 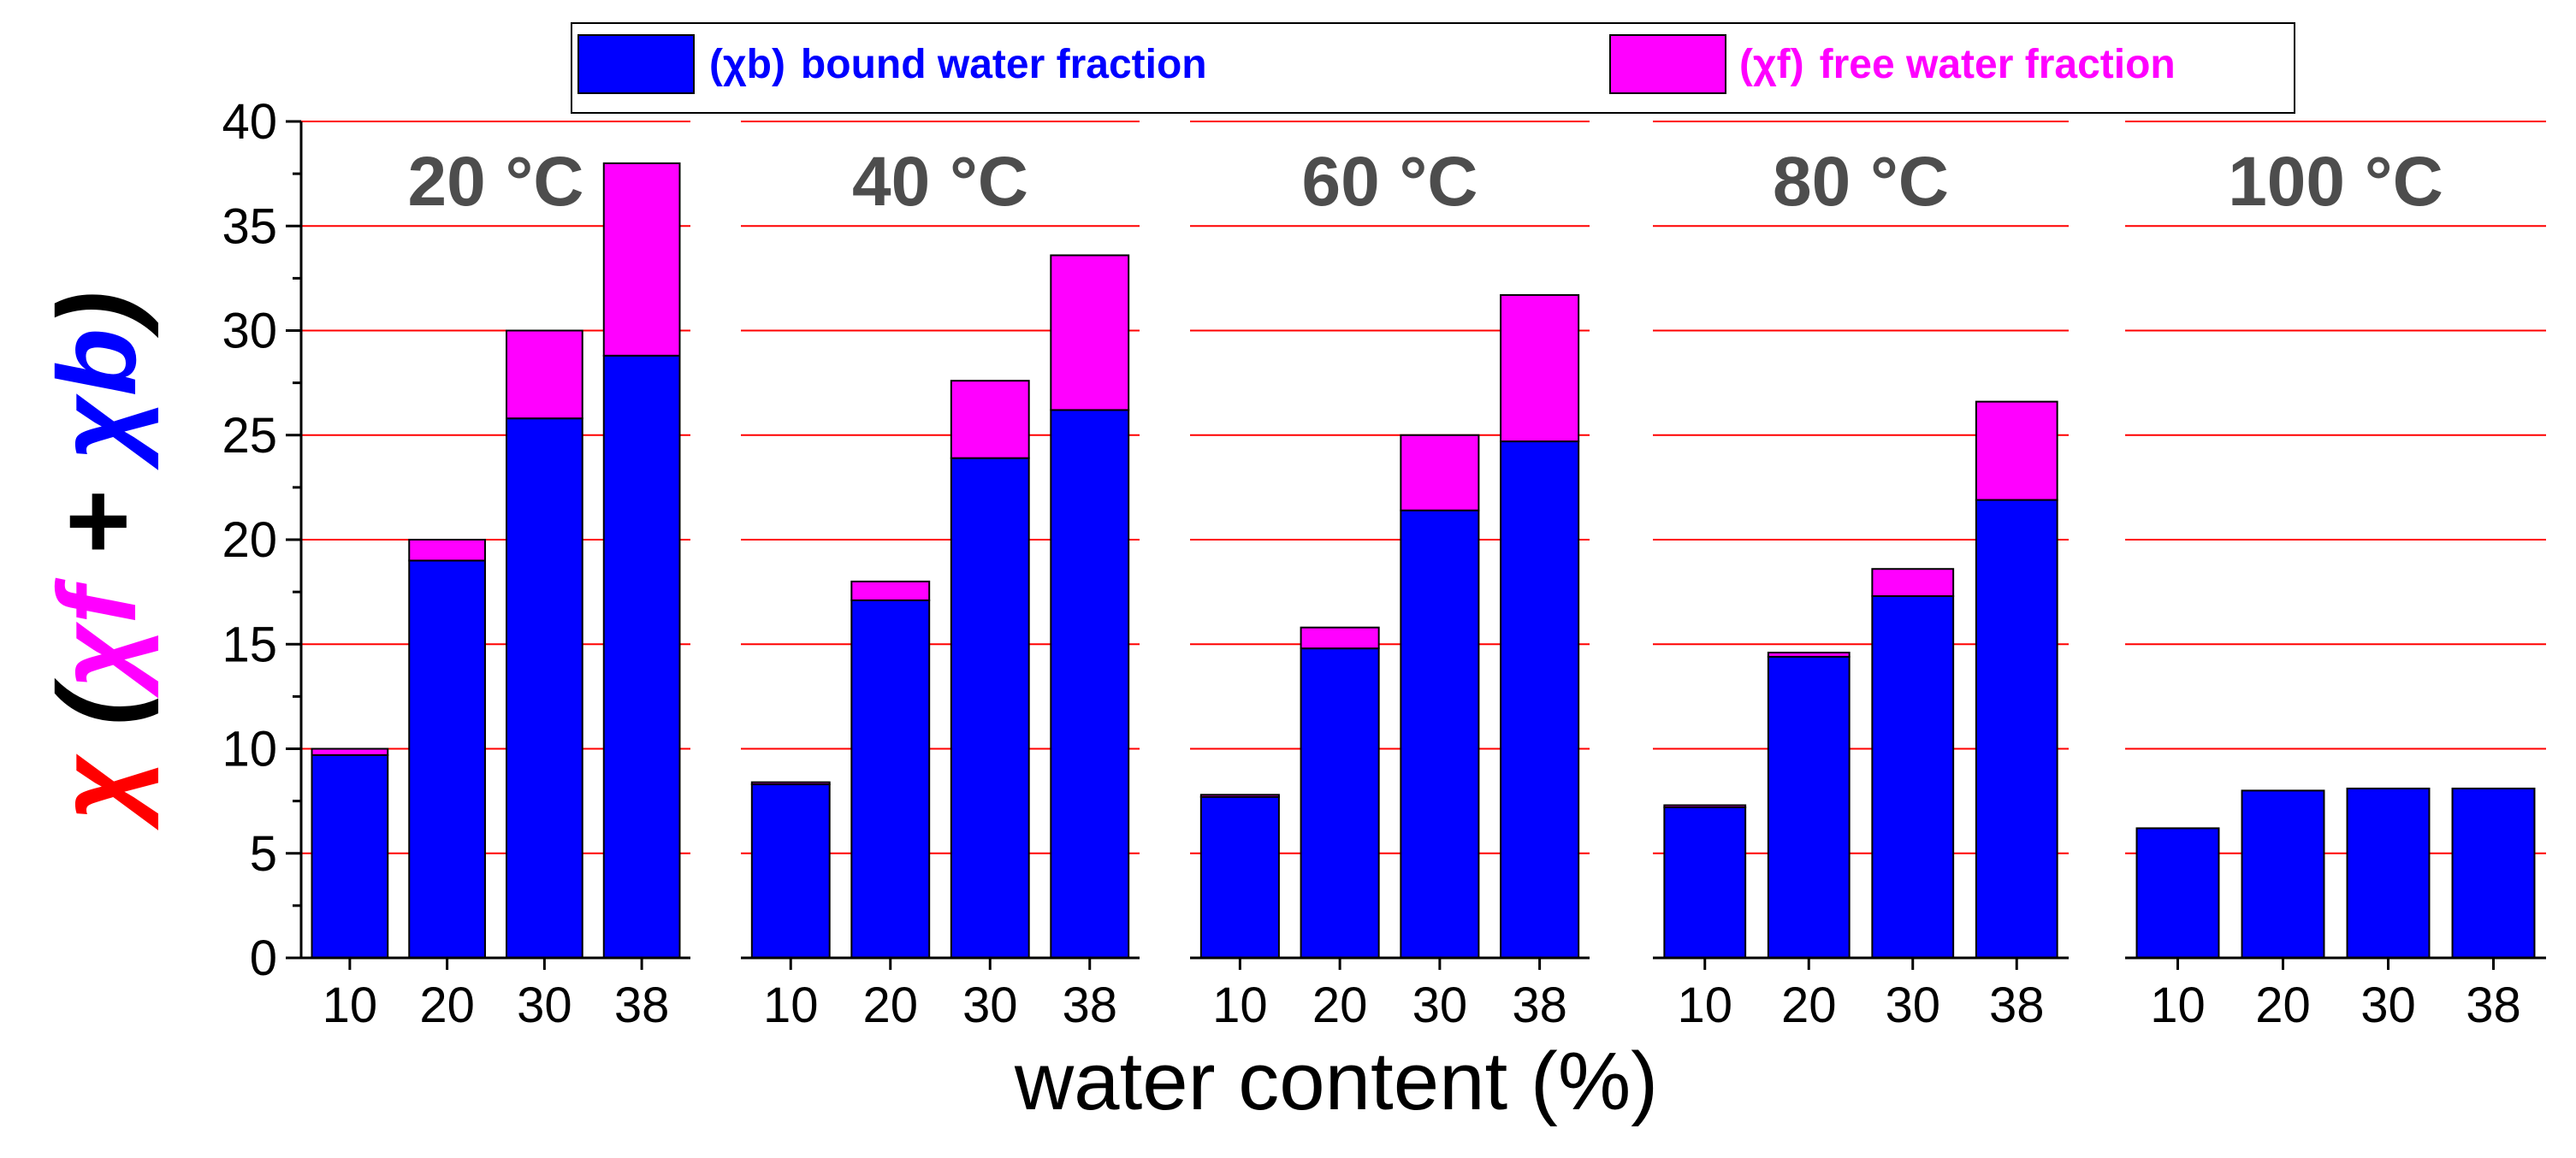 What do you see at coordinates (747, 64) in the screenshot?
I see `legend-symbol-bound: (χb)` at bounding box center [747, 64].